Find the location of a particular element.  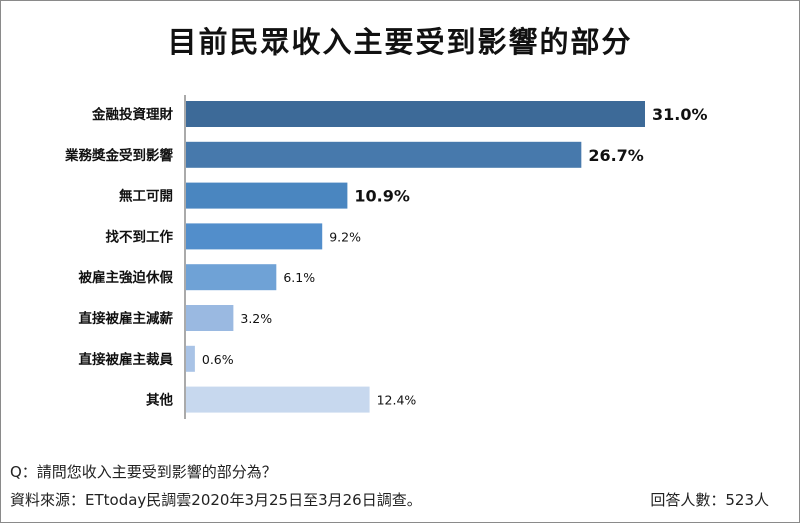

value-label: 12.4% is located at coordinates (397, 400).